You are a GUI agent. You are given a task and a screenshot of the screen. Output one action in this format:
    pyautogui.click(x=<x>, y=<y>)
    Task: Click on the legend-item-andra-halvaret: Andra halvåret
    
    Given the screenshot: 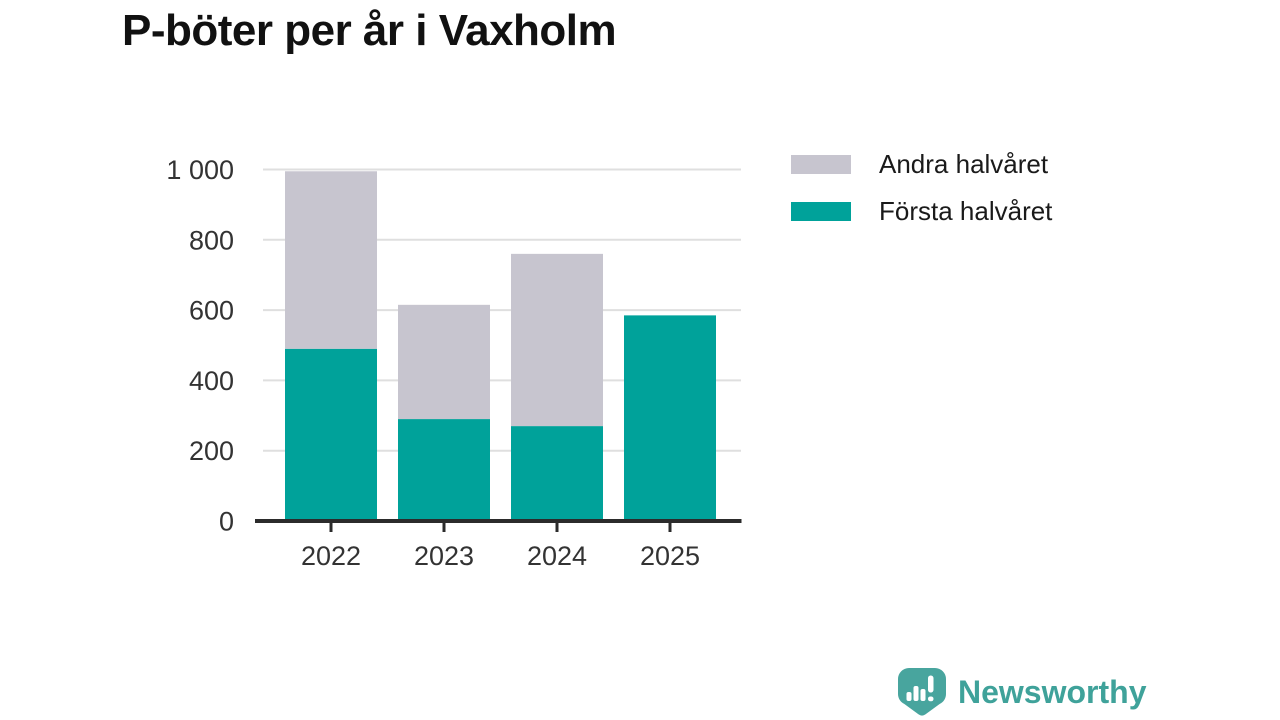 What is the action you would take?
    pyautogui.click(x=921, y=164)
    